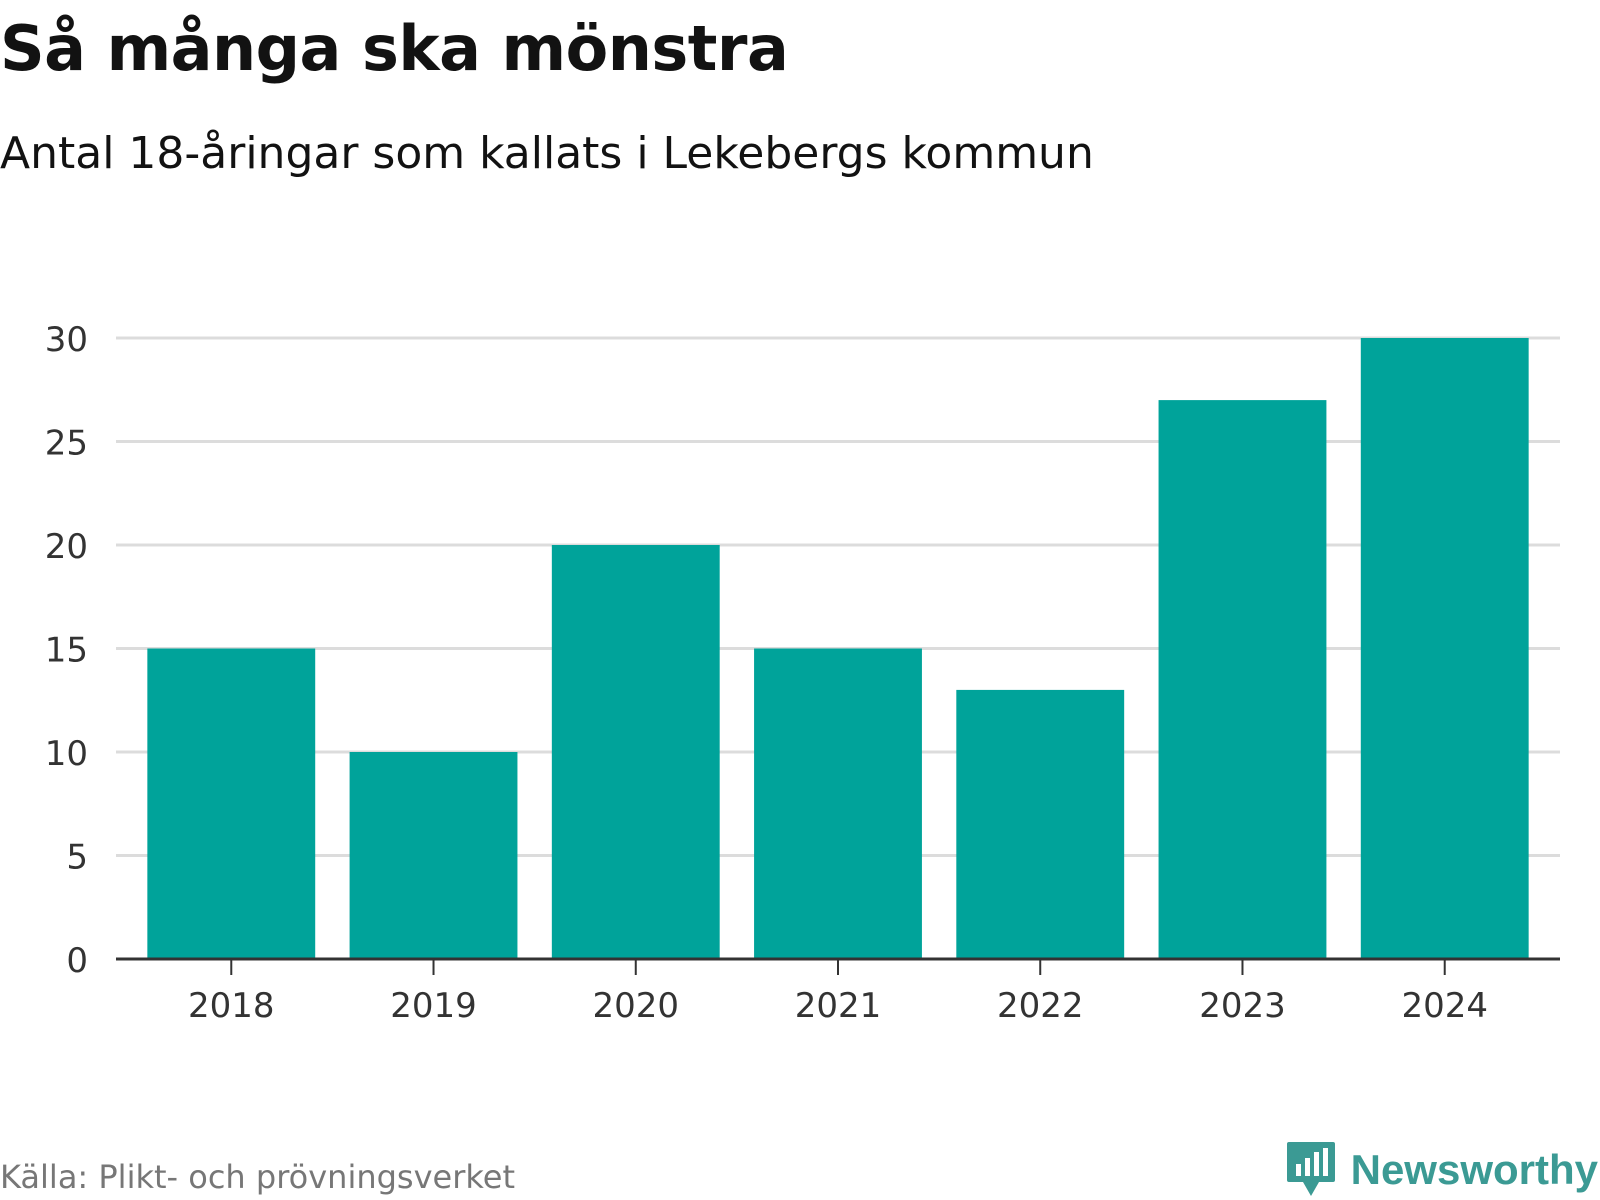 This screenshot has height=1200, width=1600. Describe the element at coordinates (77, 858) in the screenshot. I see `y-tick-label: 5` at that location.